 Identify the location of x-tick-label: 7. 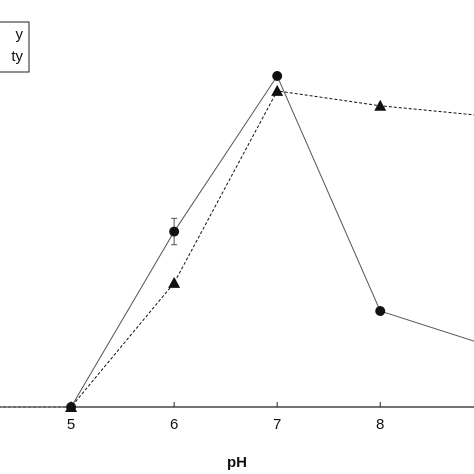
(277, 424).